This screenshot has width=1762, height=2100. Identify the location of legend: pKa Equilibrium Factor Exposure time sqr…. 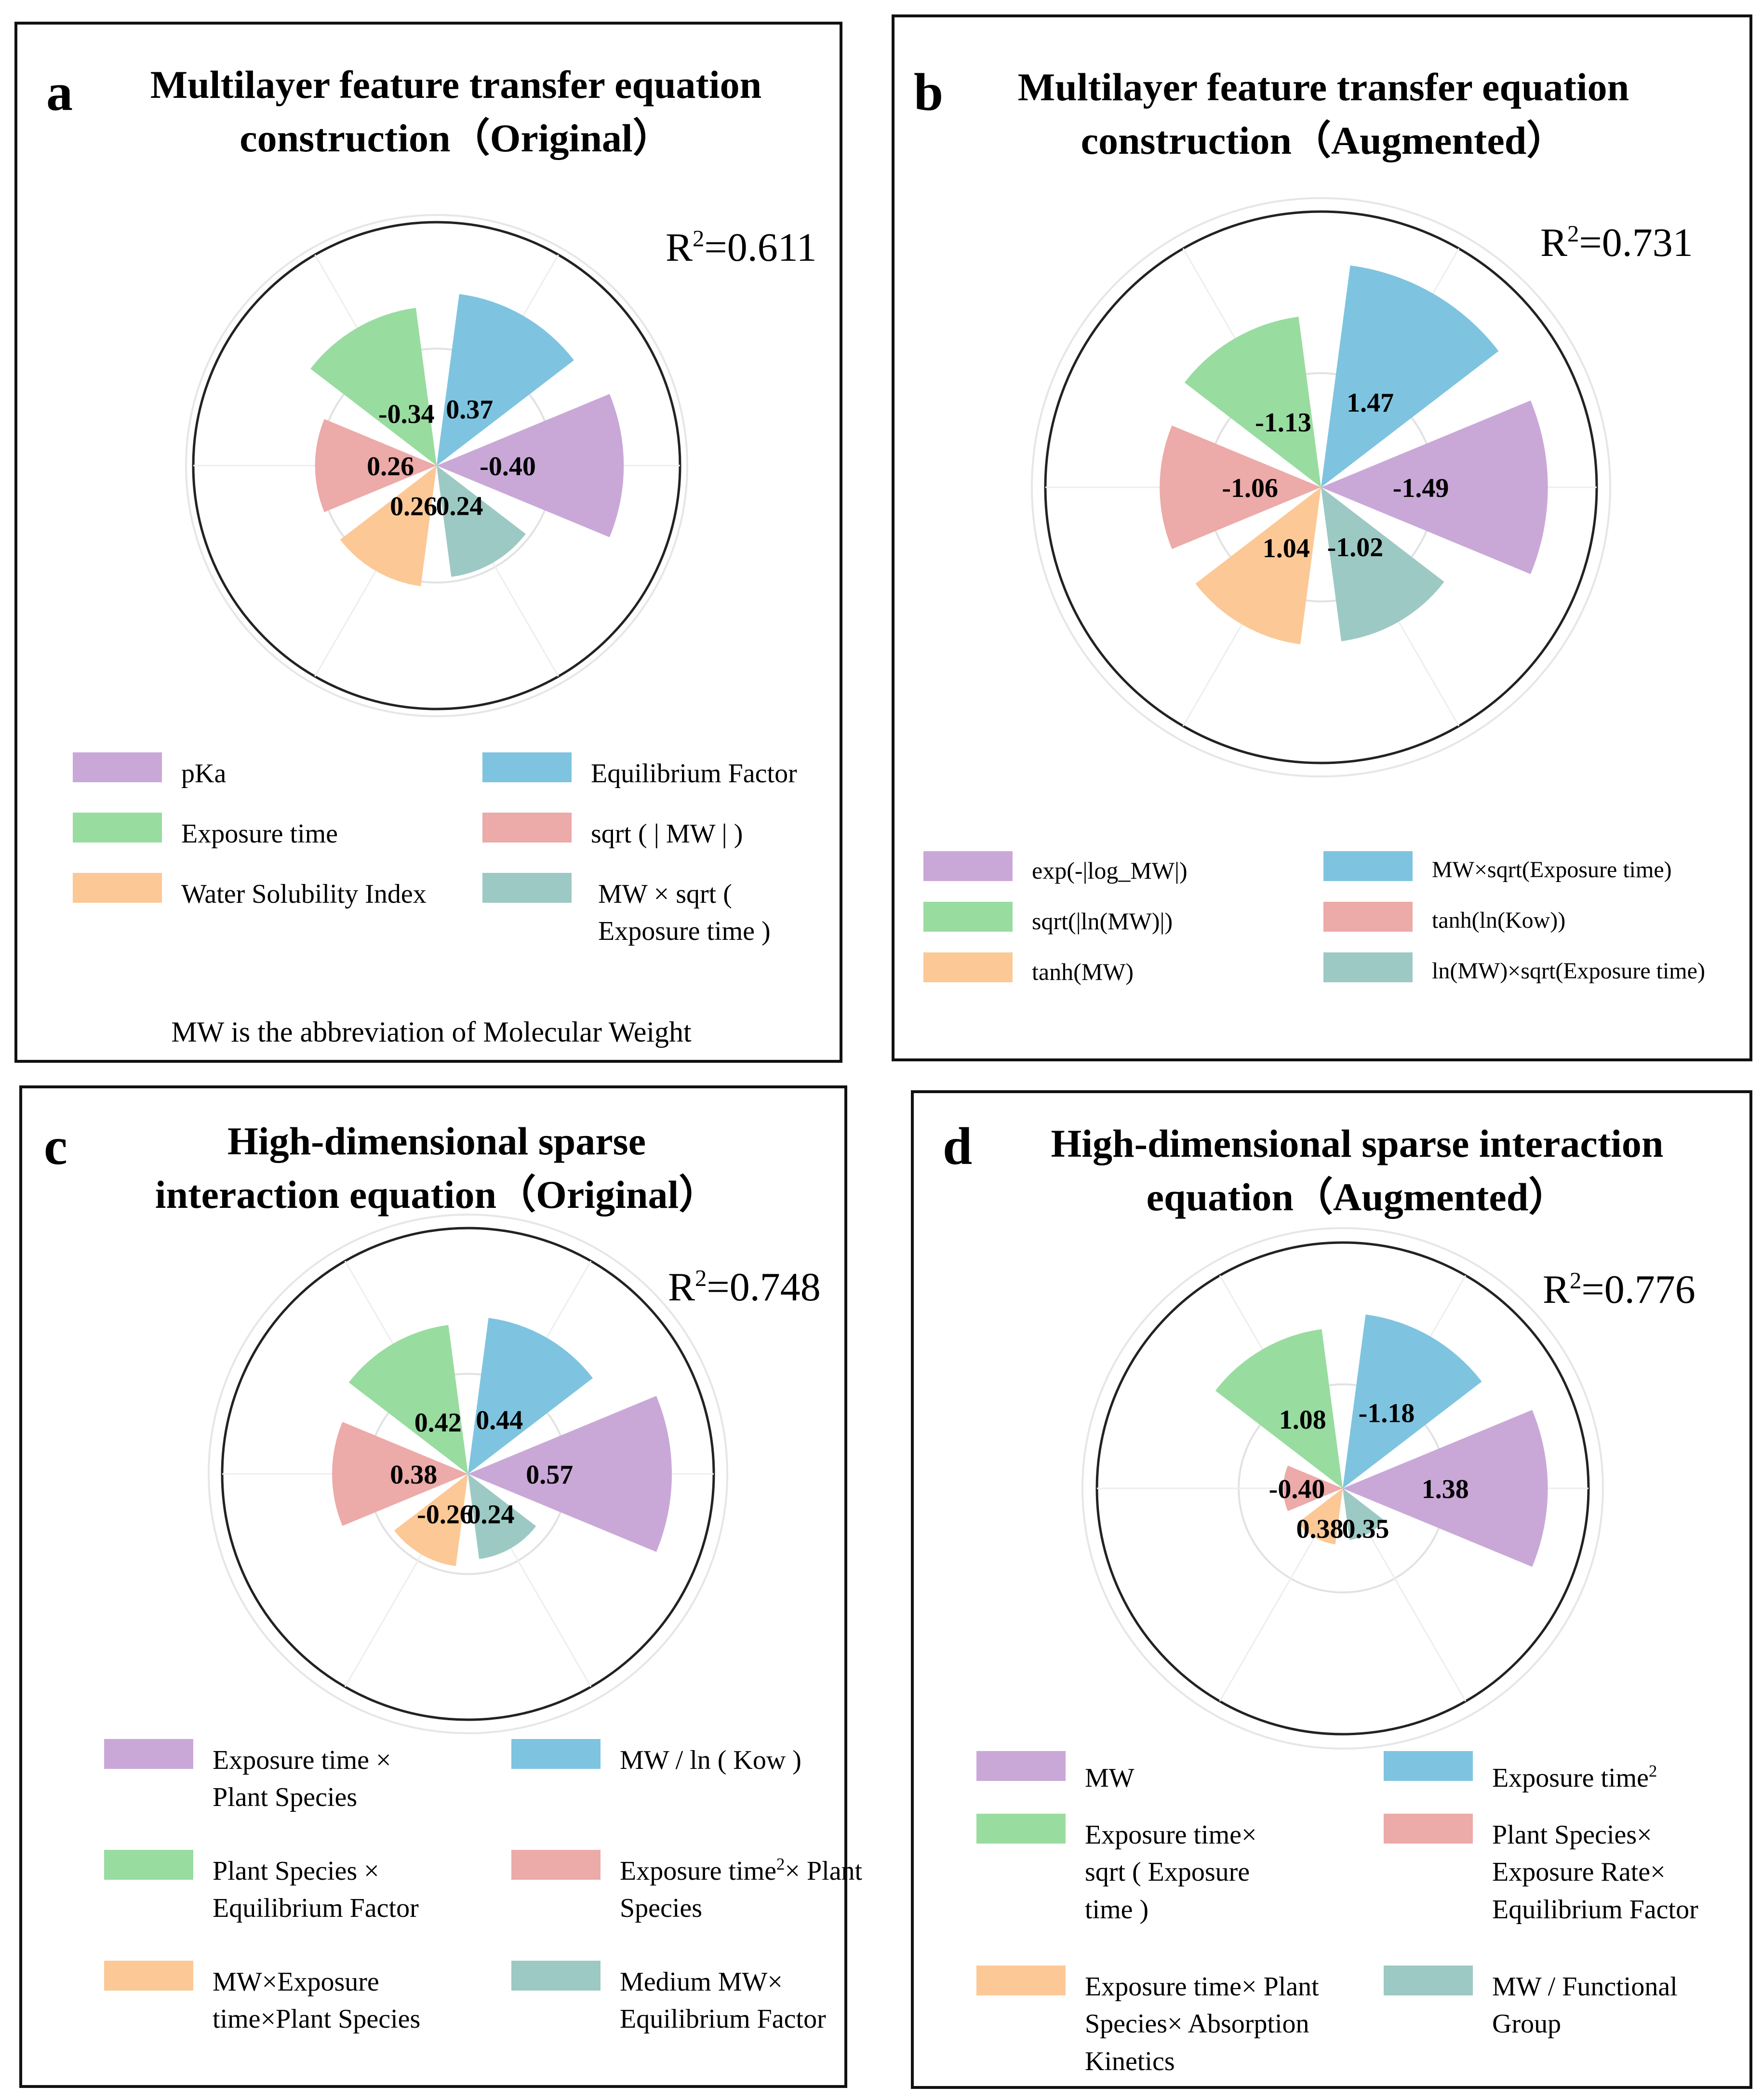
(453, 872).